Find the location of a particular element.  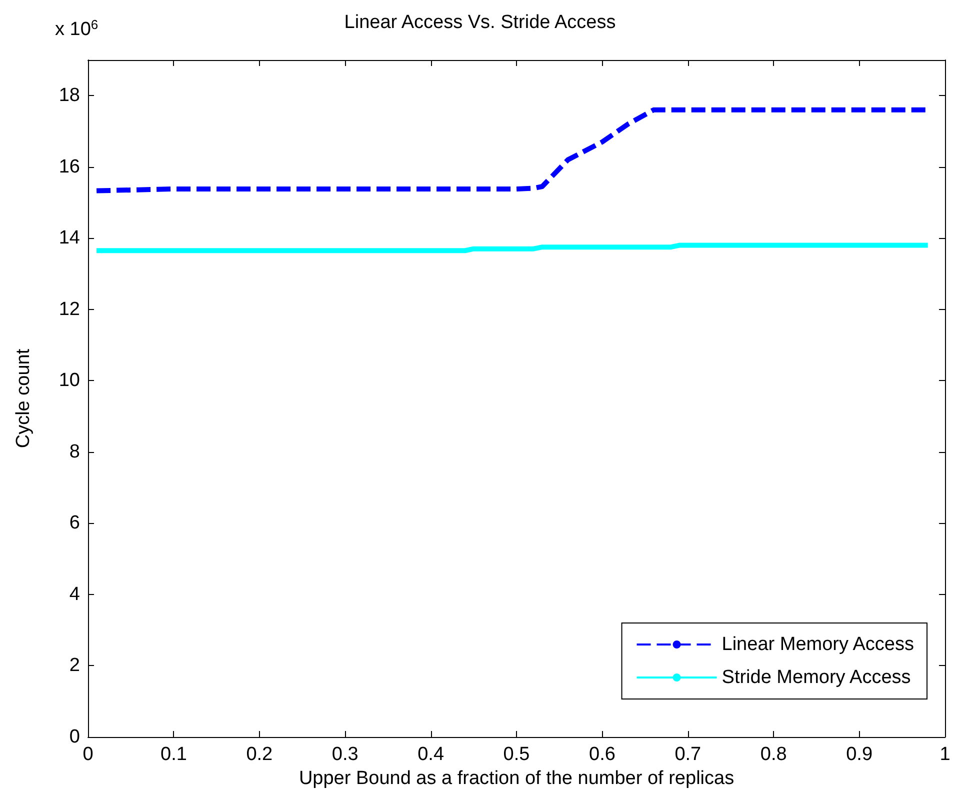

y-tick-label: 12 is located at coordinates (69, 309).